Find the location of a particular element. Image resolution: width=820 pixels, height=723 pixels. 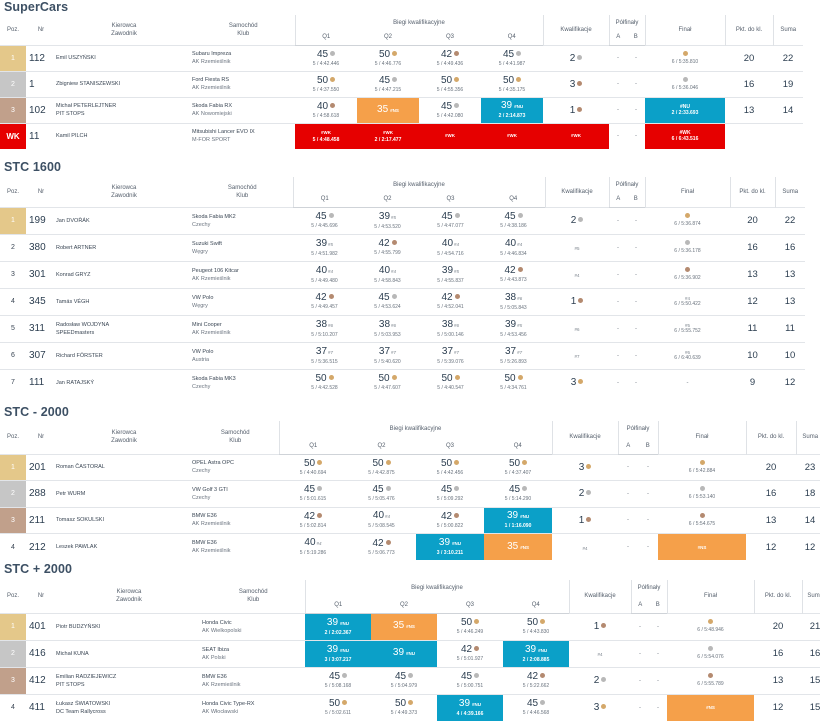

heat-cell-q2: 42 5 / 5:06.773 is located at coordinates (381, 546).